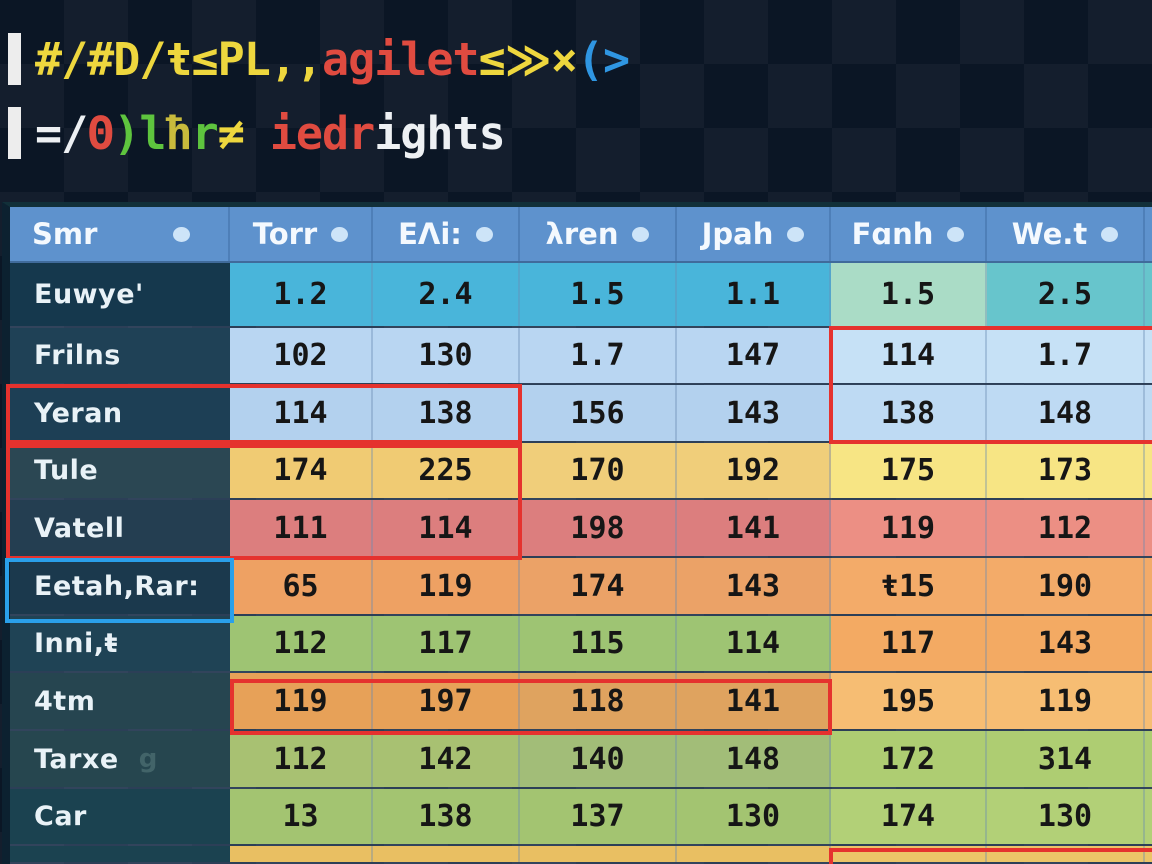 The image size is (1152, 864). I want to click on table-cell: 147, so click(754, 355).